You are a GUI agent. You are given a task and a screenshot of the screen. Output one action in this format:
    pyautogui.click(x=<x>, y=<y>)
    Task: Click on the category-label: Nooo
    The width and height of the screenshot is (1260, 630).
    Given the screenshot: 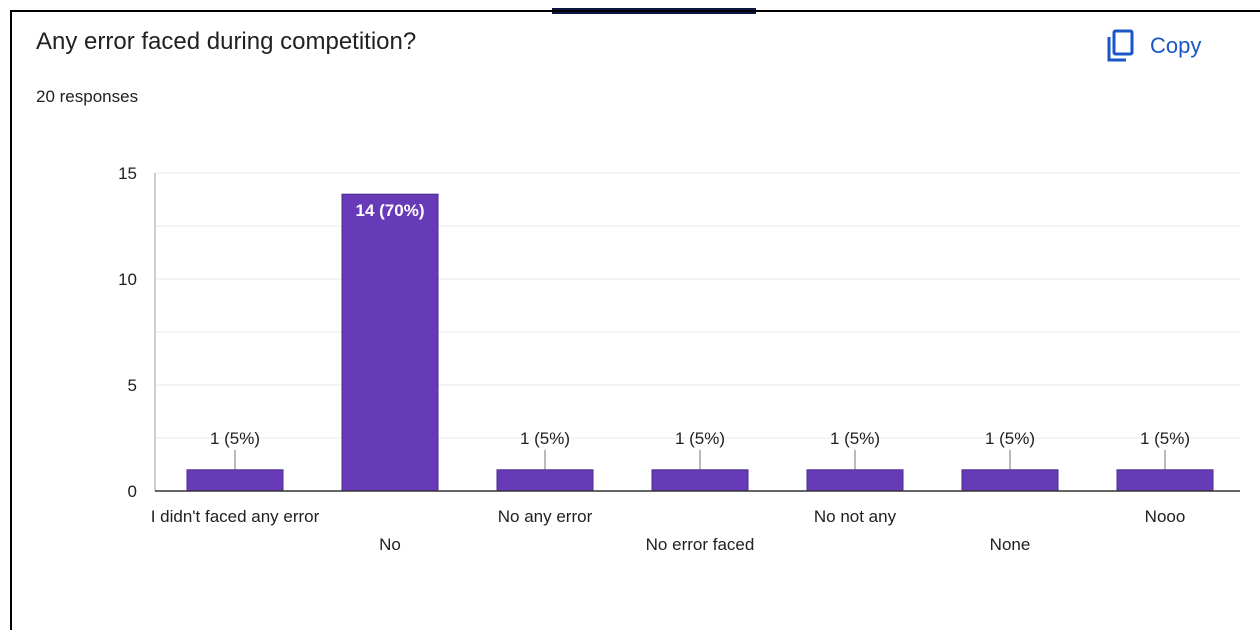 What is the action you would take?
    pyautogui.click(x=1165, y=516)
    